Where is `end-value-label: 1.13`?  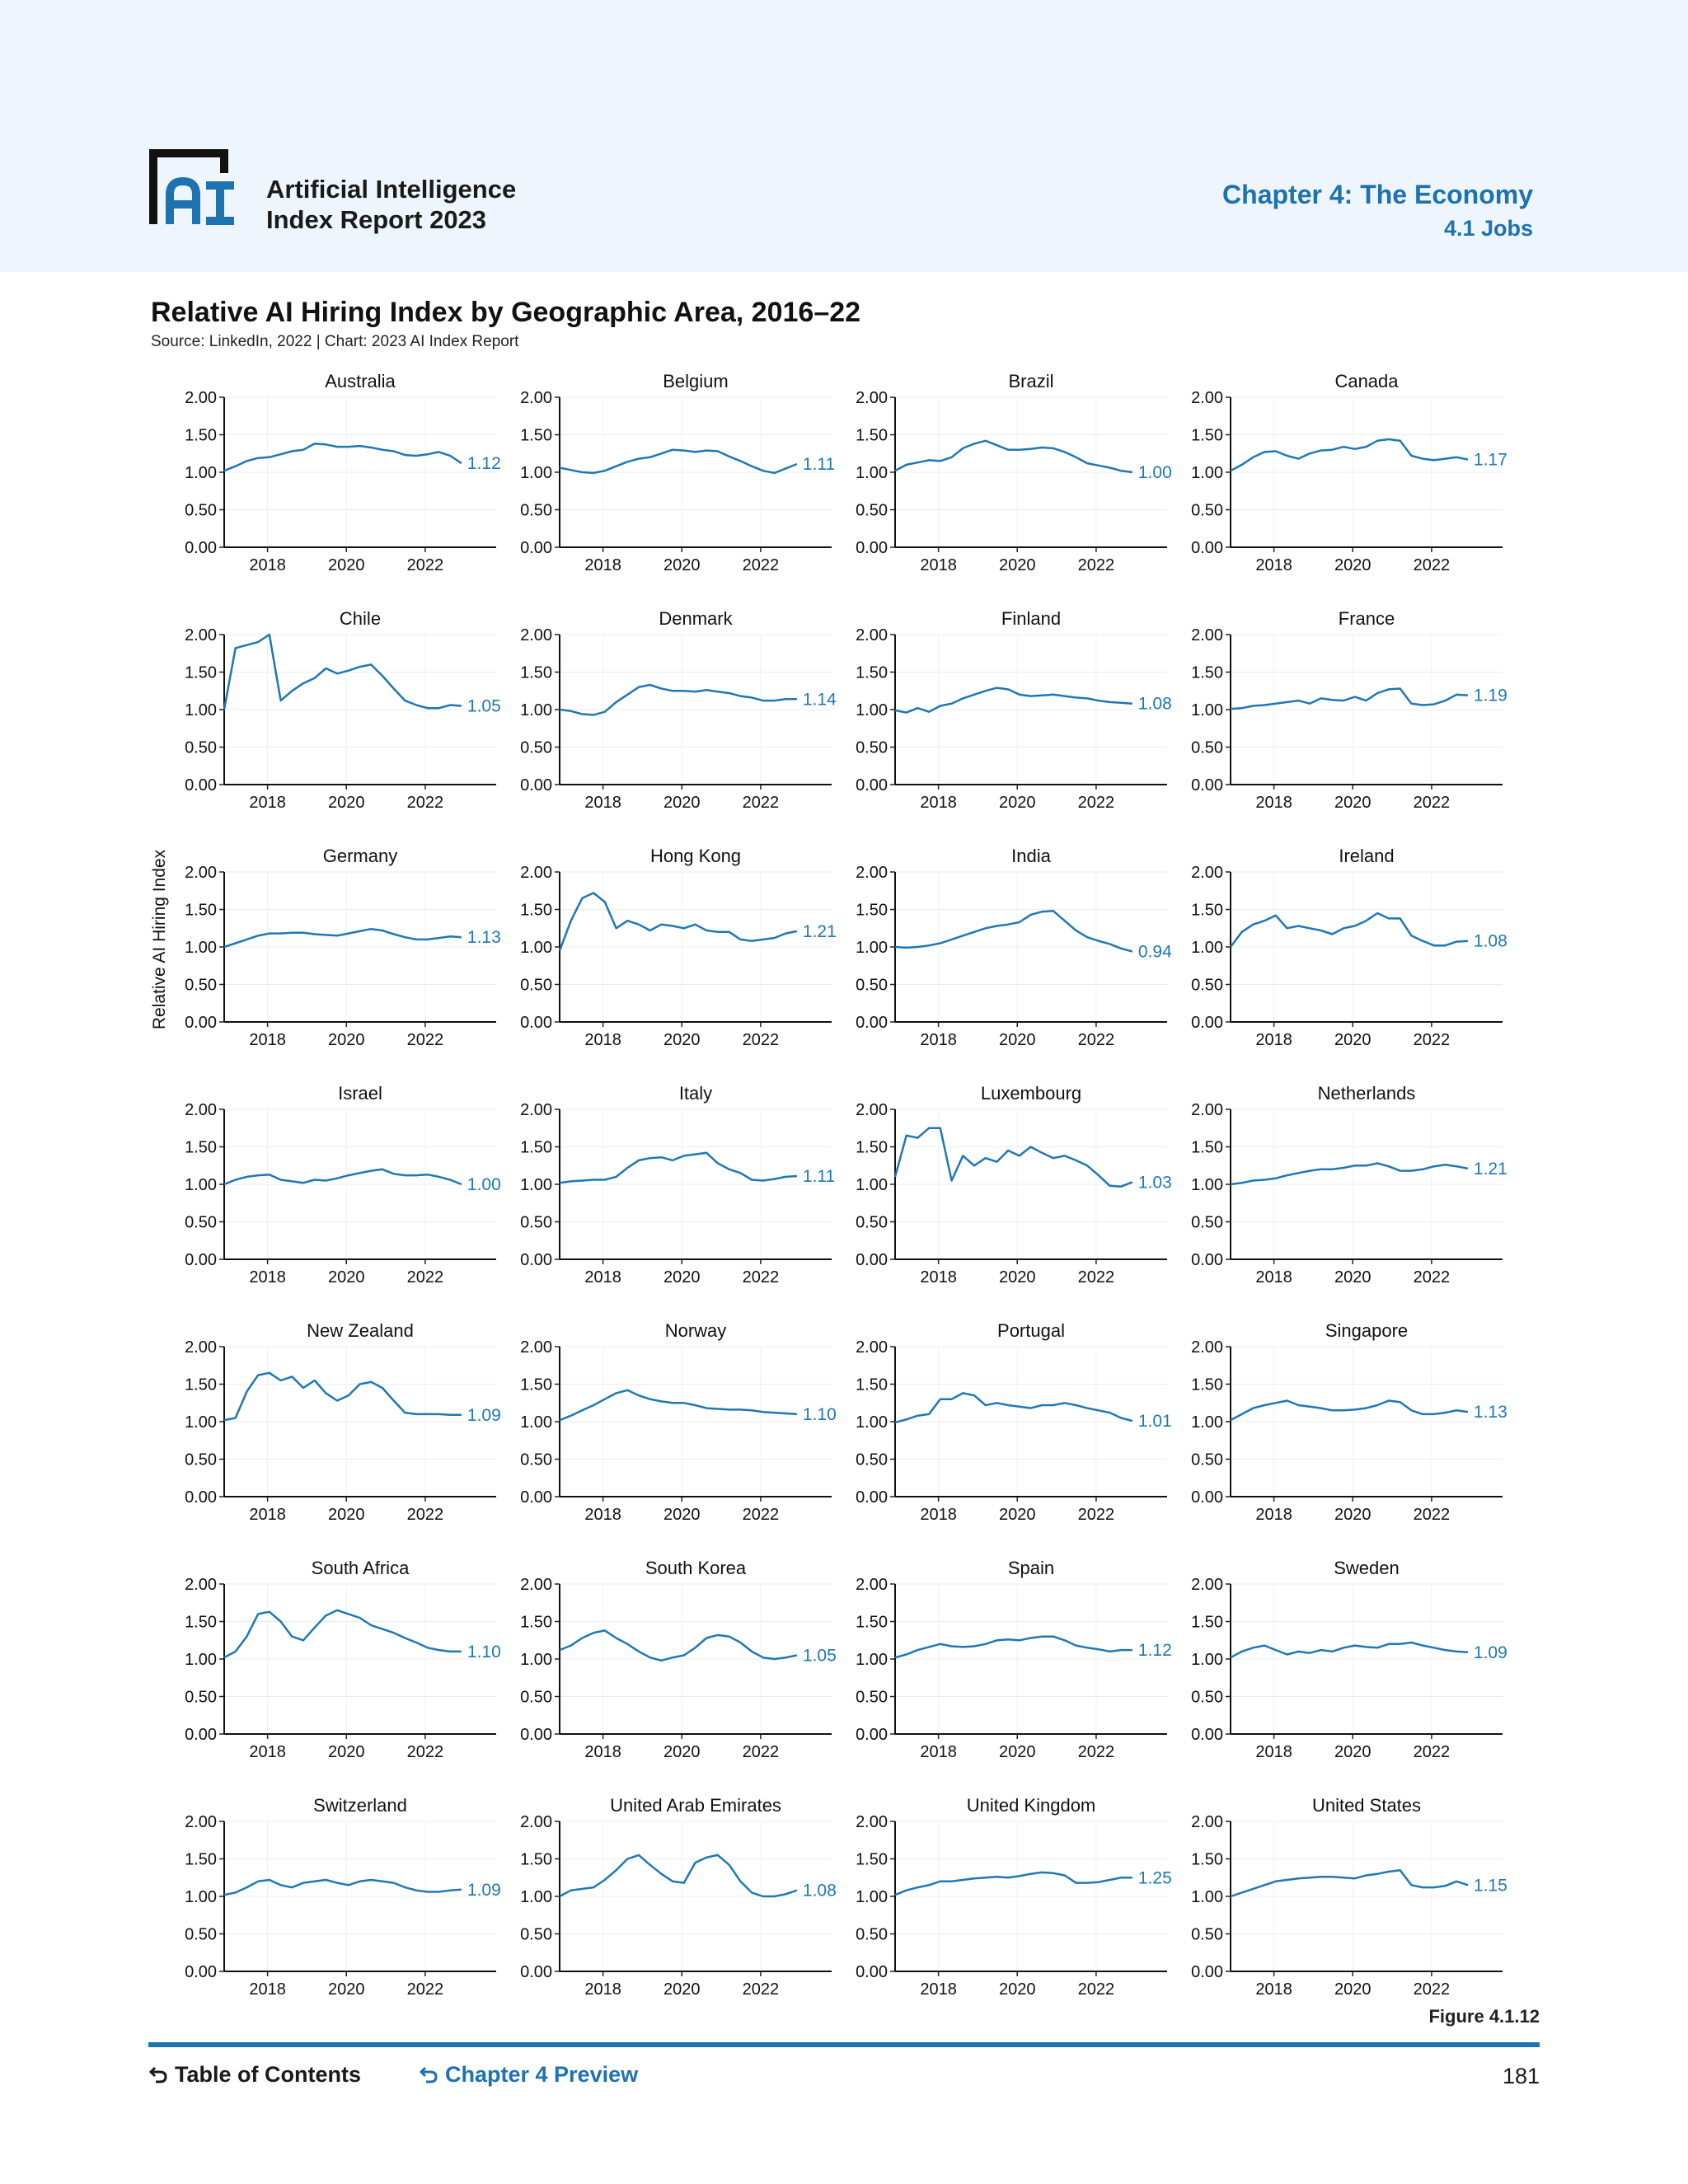
end-value-label: 1.13 is located at coordinates (1490, 1412).